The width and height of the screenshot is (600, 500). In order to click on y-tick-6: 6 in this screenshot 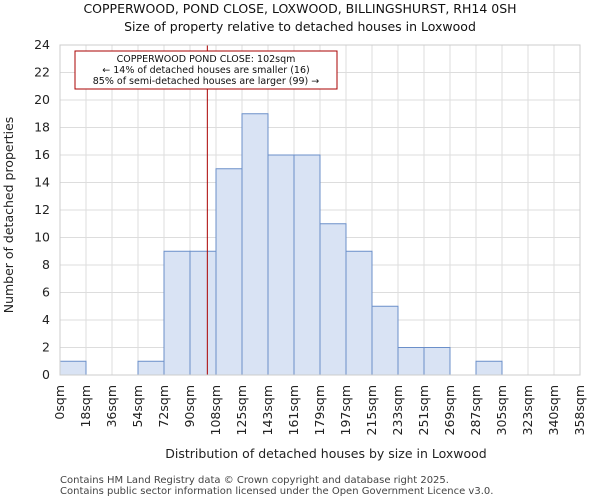, I will do `click(46, 292)`.